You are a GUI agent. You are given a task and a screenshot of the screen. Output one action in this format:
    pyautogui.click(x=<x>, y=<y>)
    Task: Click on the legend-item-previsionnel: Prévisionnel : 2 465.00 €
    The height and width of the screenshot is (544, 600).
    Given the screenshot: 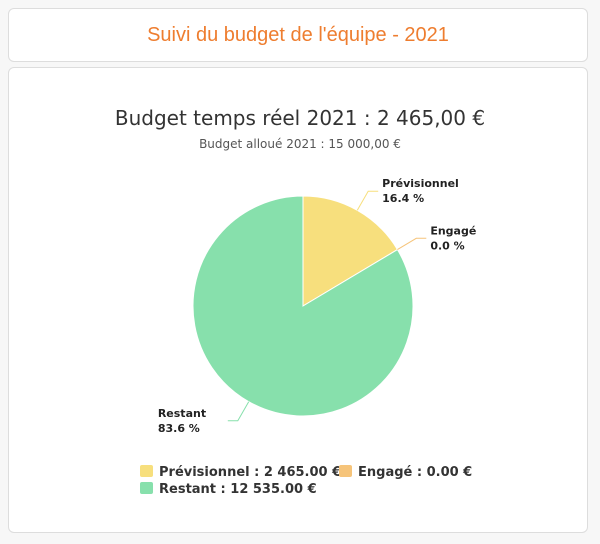 What is the action you would take?
    pyautogui.click(x=240, y=472)
    